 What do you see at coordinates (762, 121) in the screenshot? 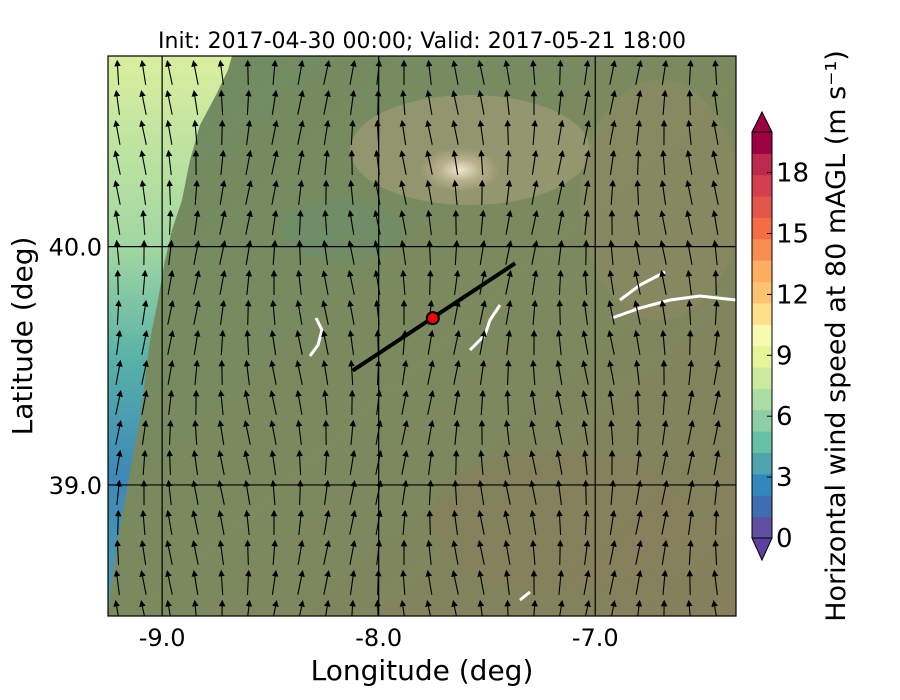
I see `colorbar-extend-top` at bounding box center [762, 121].